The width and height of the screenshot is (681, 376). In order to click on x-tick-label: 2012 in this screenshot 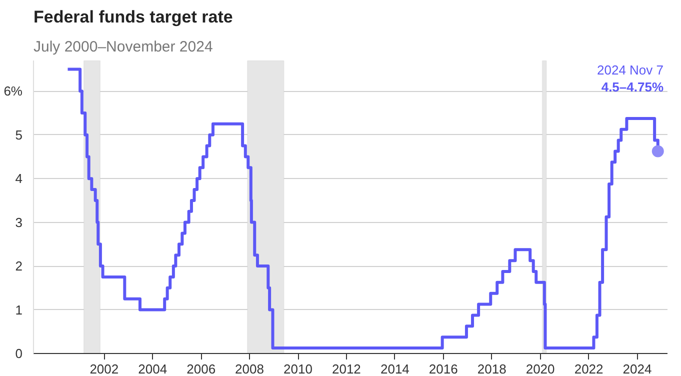, I will do `click(346, 369)`.